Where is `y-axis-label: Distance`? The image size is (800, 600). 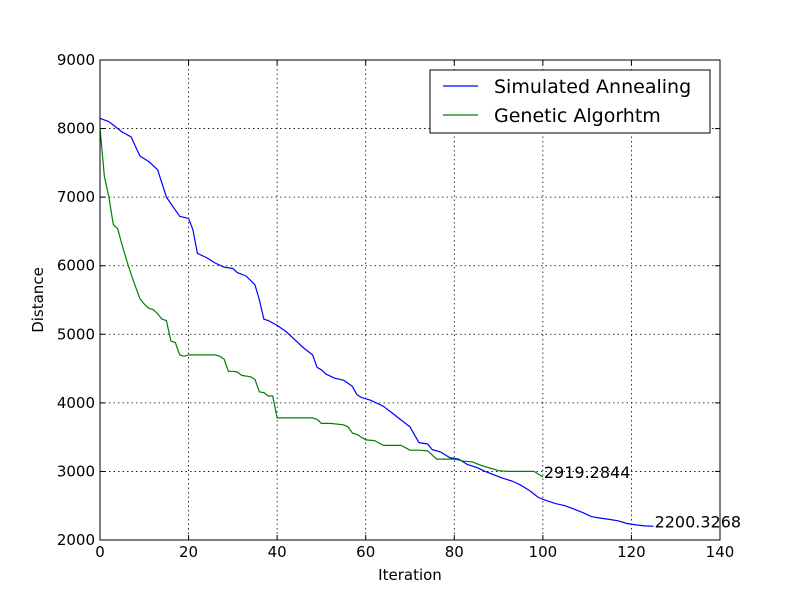 y-axis-label: Distance is located at coordinates (38, 300).